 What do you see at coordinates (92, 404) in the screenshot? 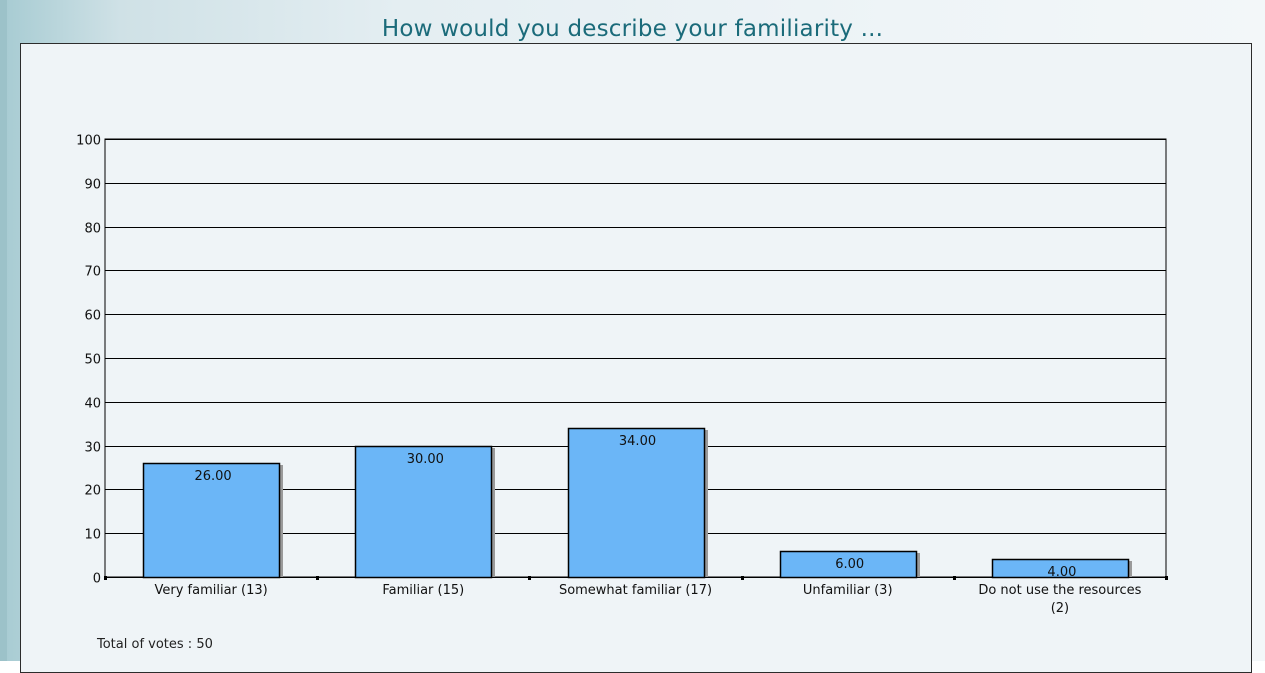
I see `y-tick-label: 40` at bounding box center [92, 404].